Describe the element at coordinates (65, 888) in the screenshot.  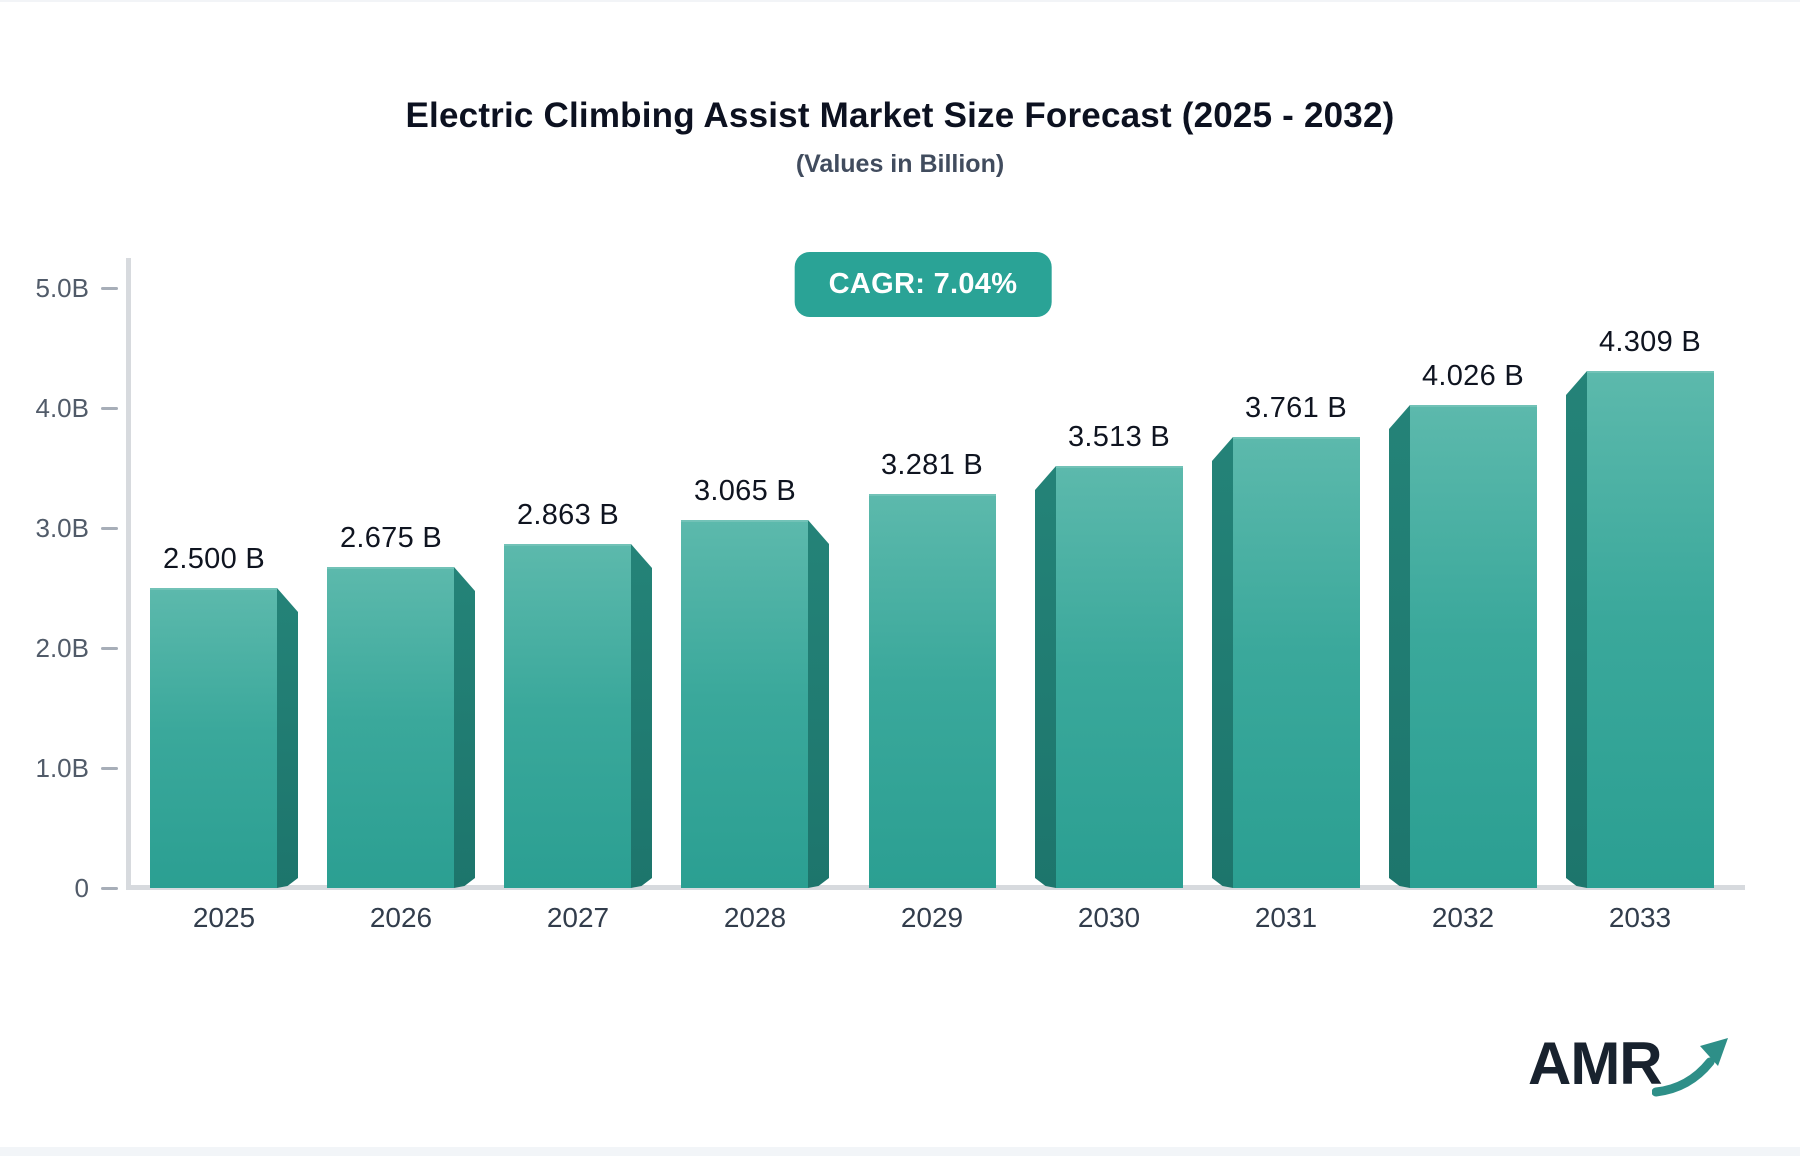
I see `y-tick-0: 0` at that location.